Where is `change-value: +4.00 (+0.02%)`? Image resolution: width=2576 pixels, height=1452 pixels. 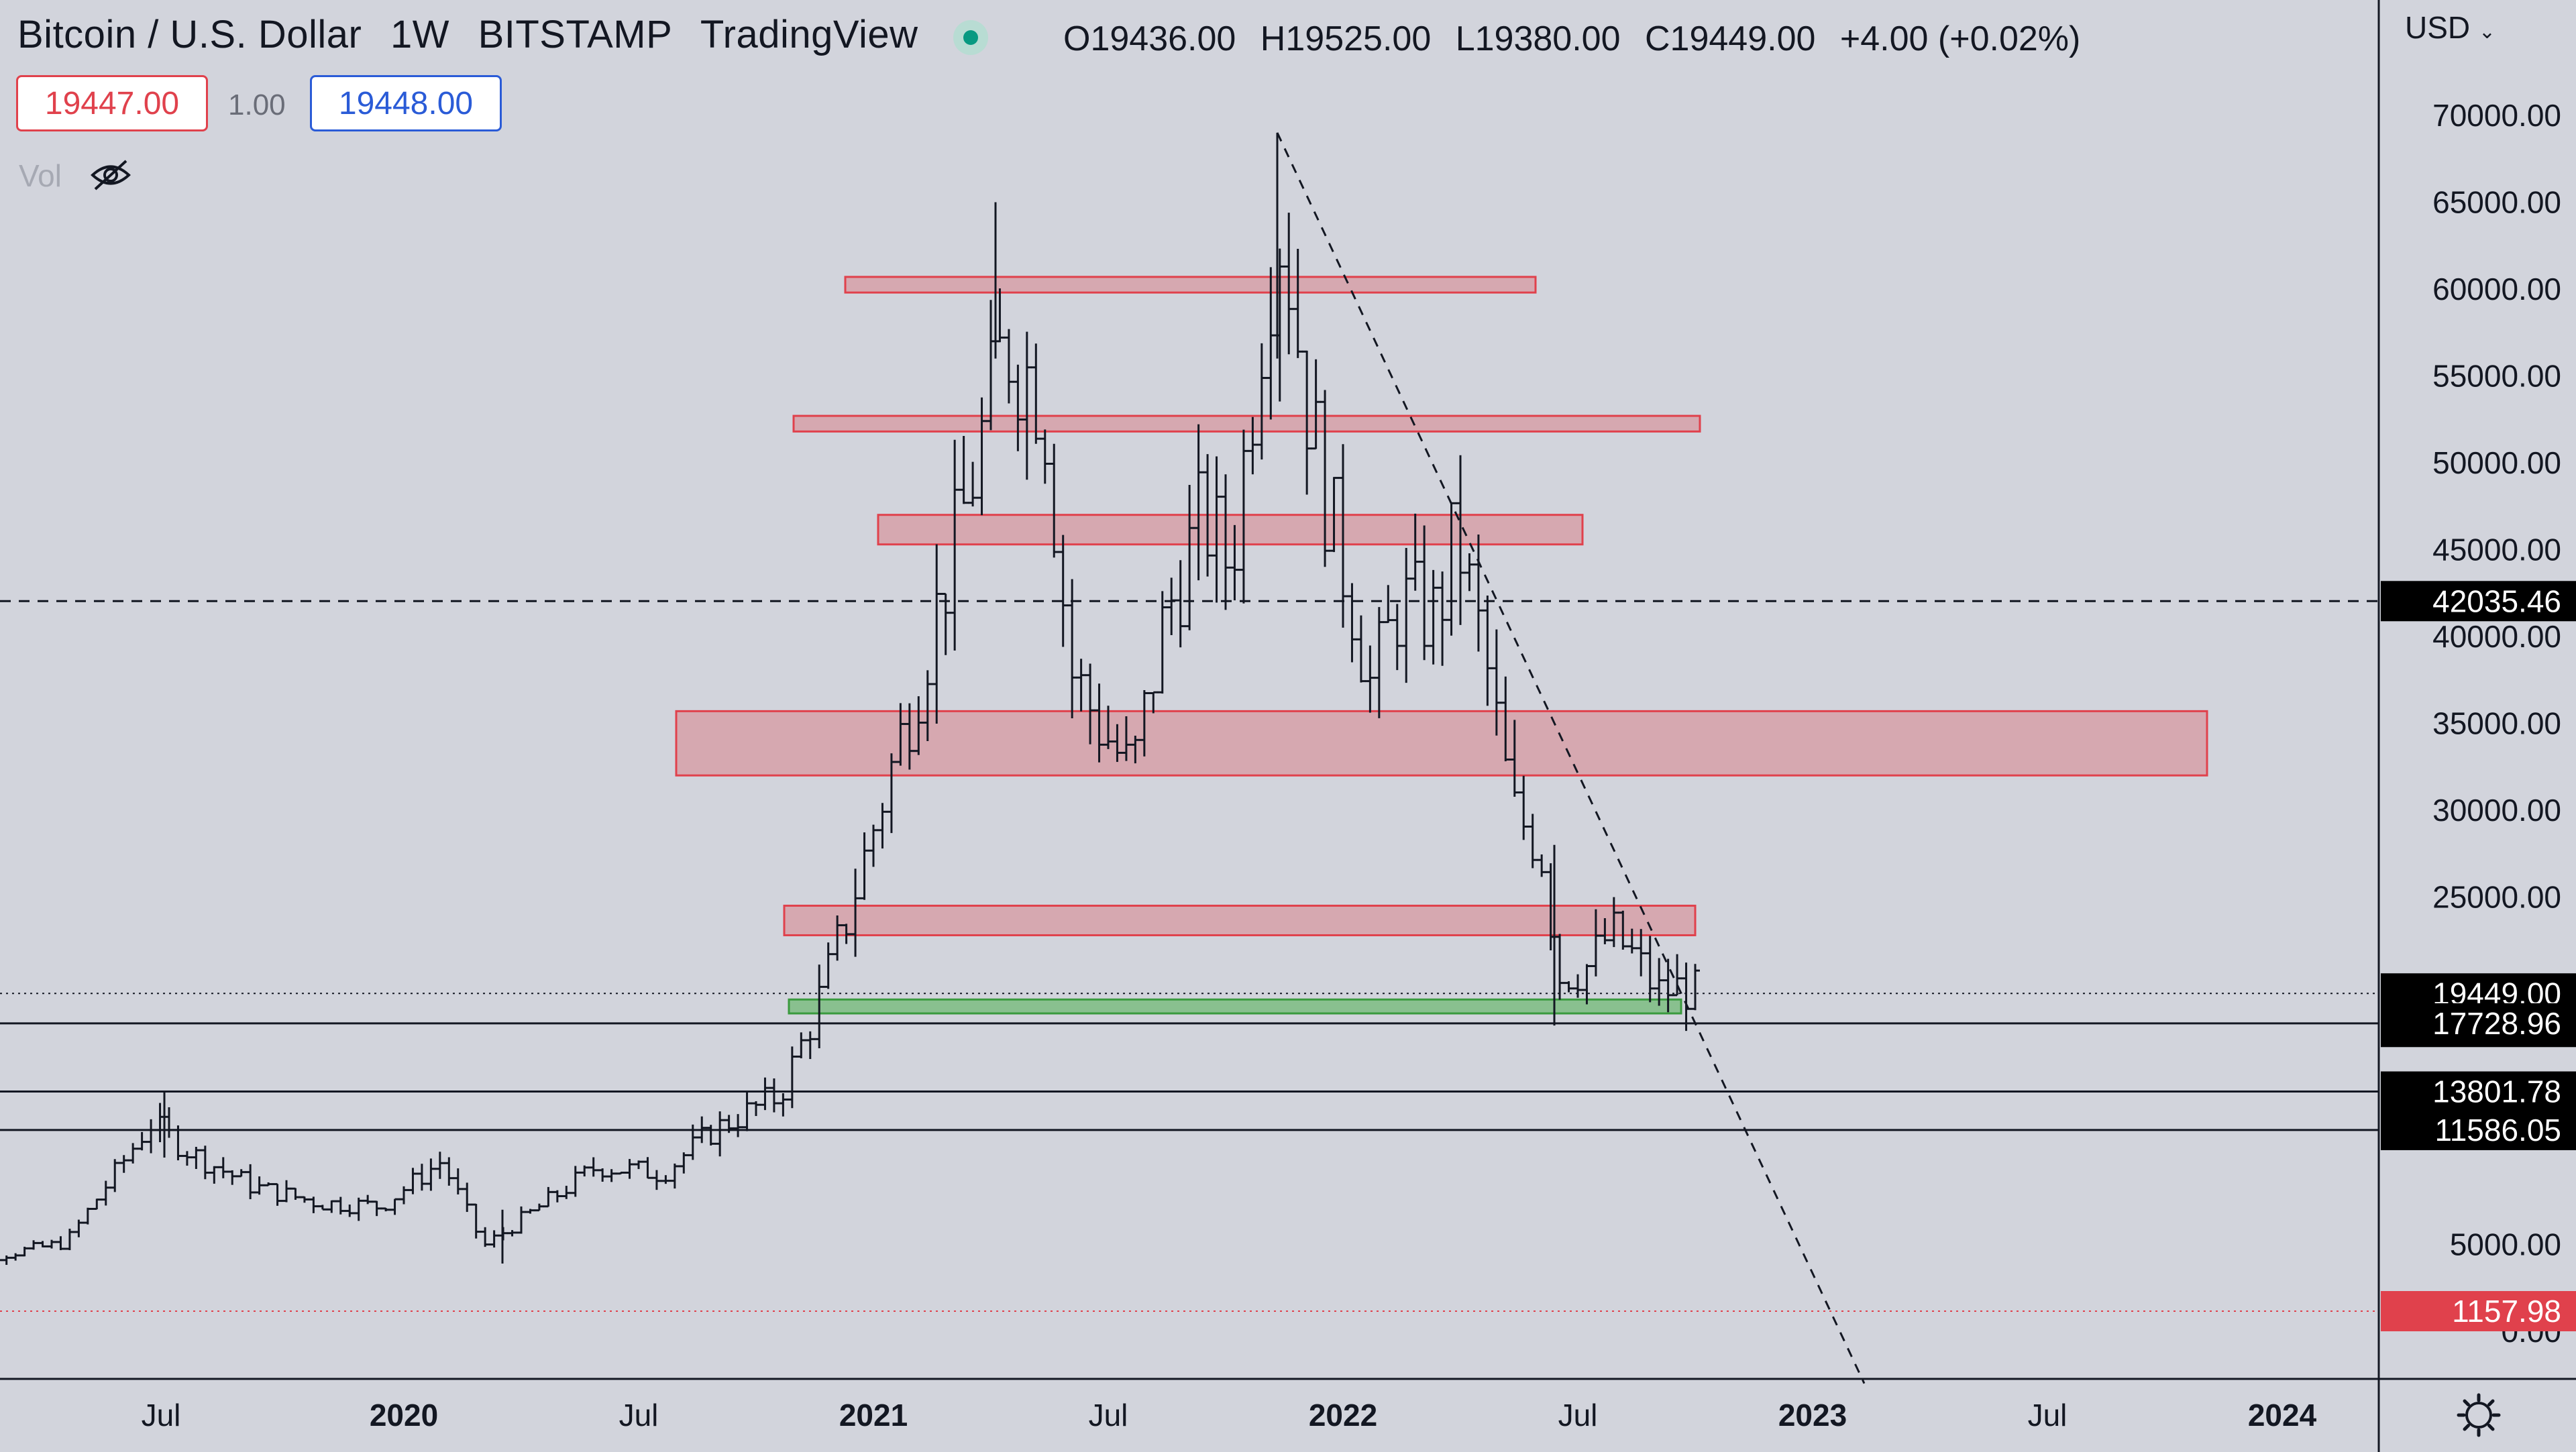 change-value: +4.00 (+0.02%) is located at coordinates (1960, 38).